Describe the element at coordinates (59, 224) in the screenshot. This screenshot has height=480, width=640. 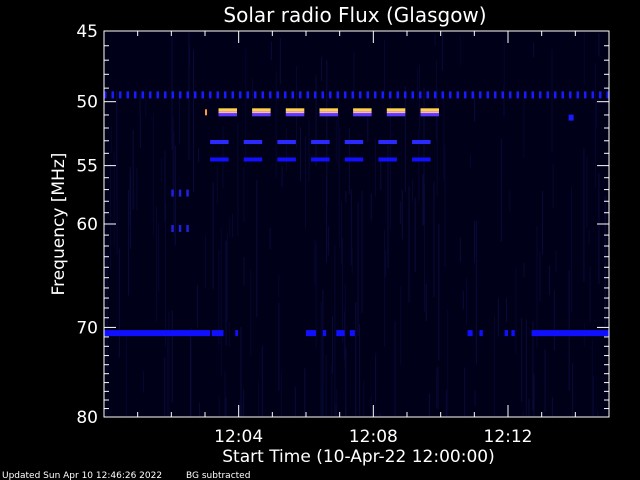
I see `y-axis-label: Frequency [MHz]` at that location.